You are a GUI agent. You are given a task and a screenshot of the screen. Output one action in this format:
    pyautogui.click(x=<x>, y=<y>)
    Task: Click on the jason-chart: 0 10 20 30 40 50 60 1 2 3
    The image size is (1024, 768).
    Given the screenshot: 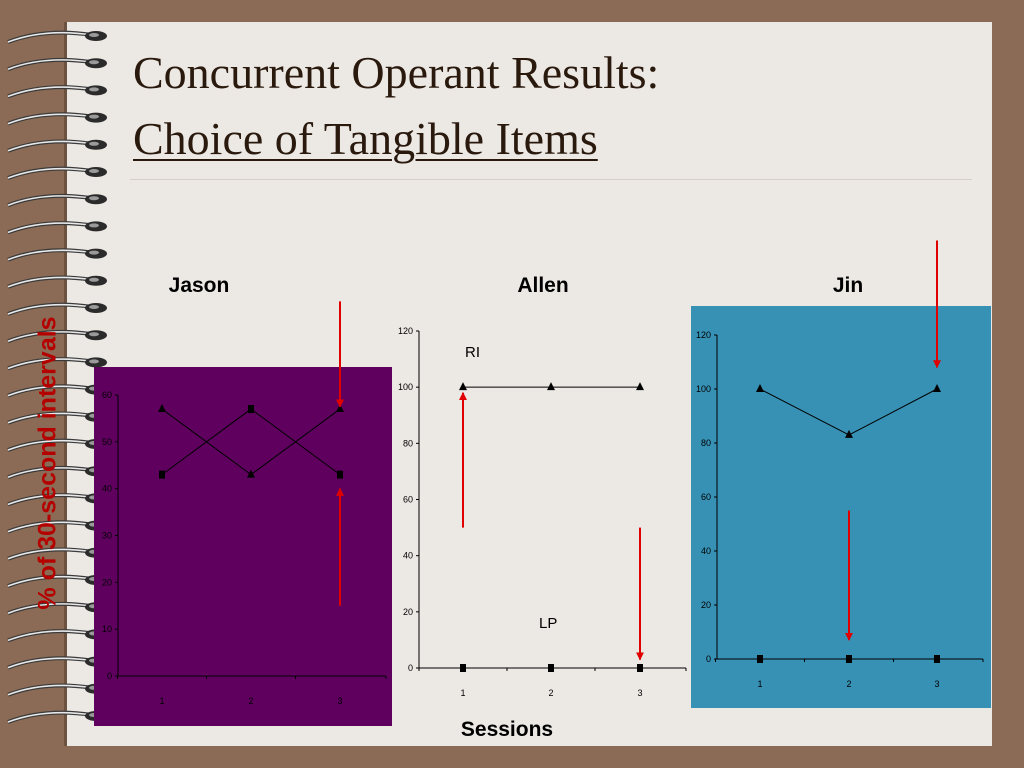 What is the action you would take?
    pyautogui.click(x=243, y=546)
    